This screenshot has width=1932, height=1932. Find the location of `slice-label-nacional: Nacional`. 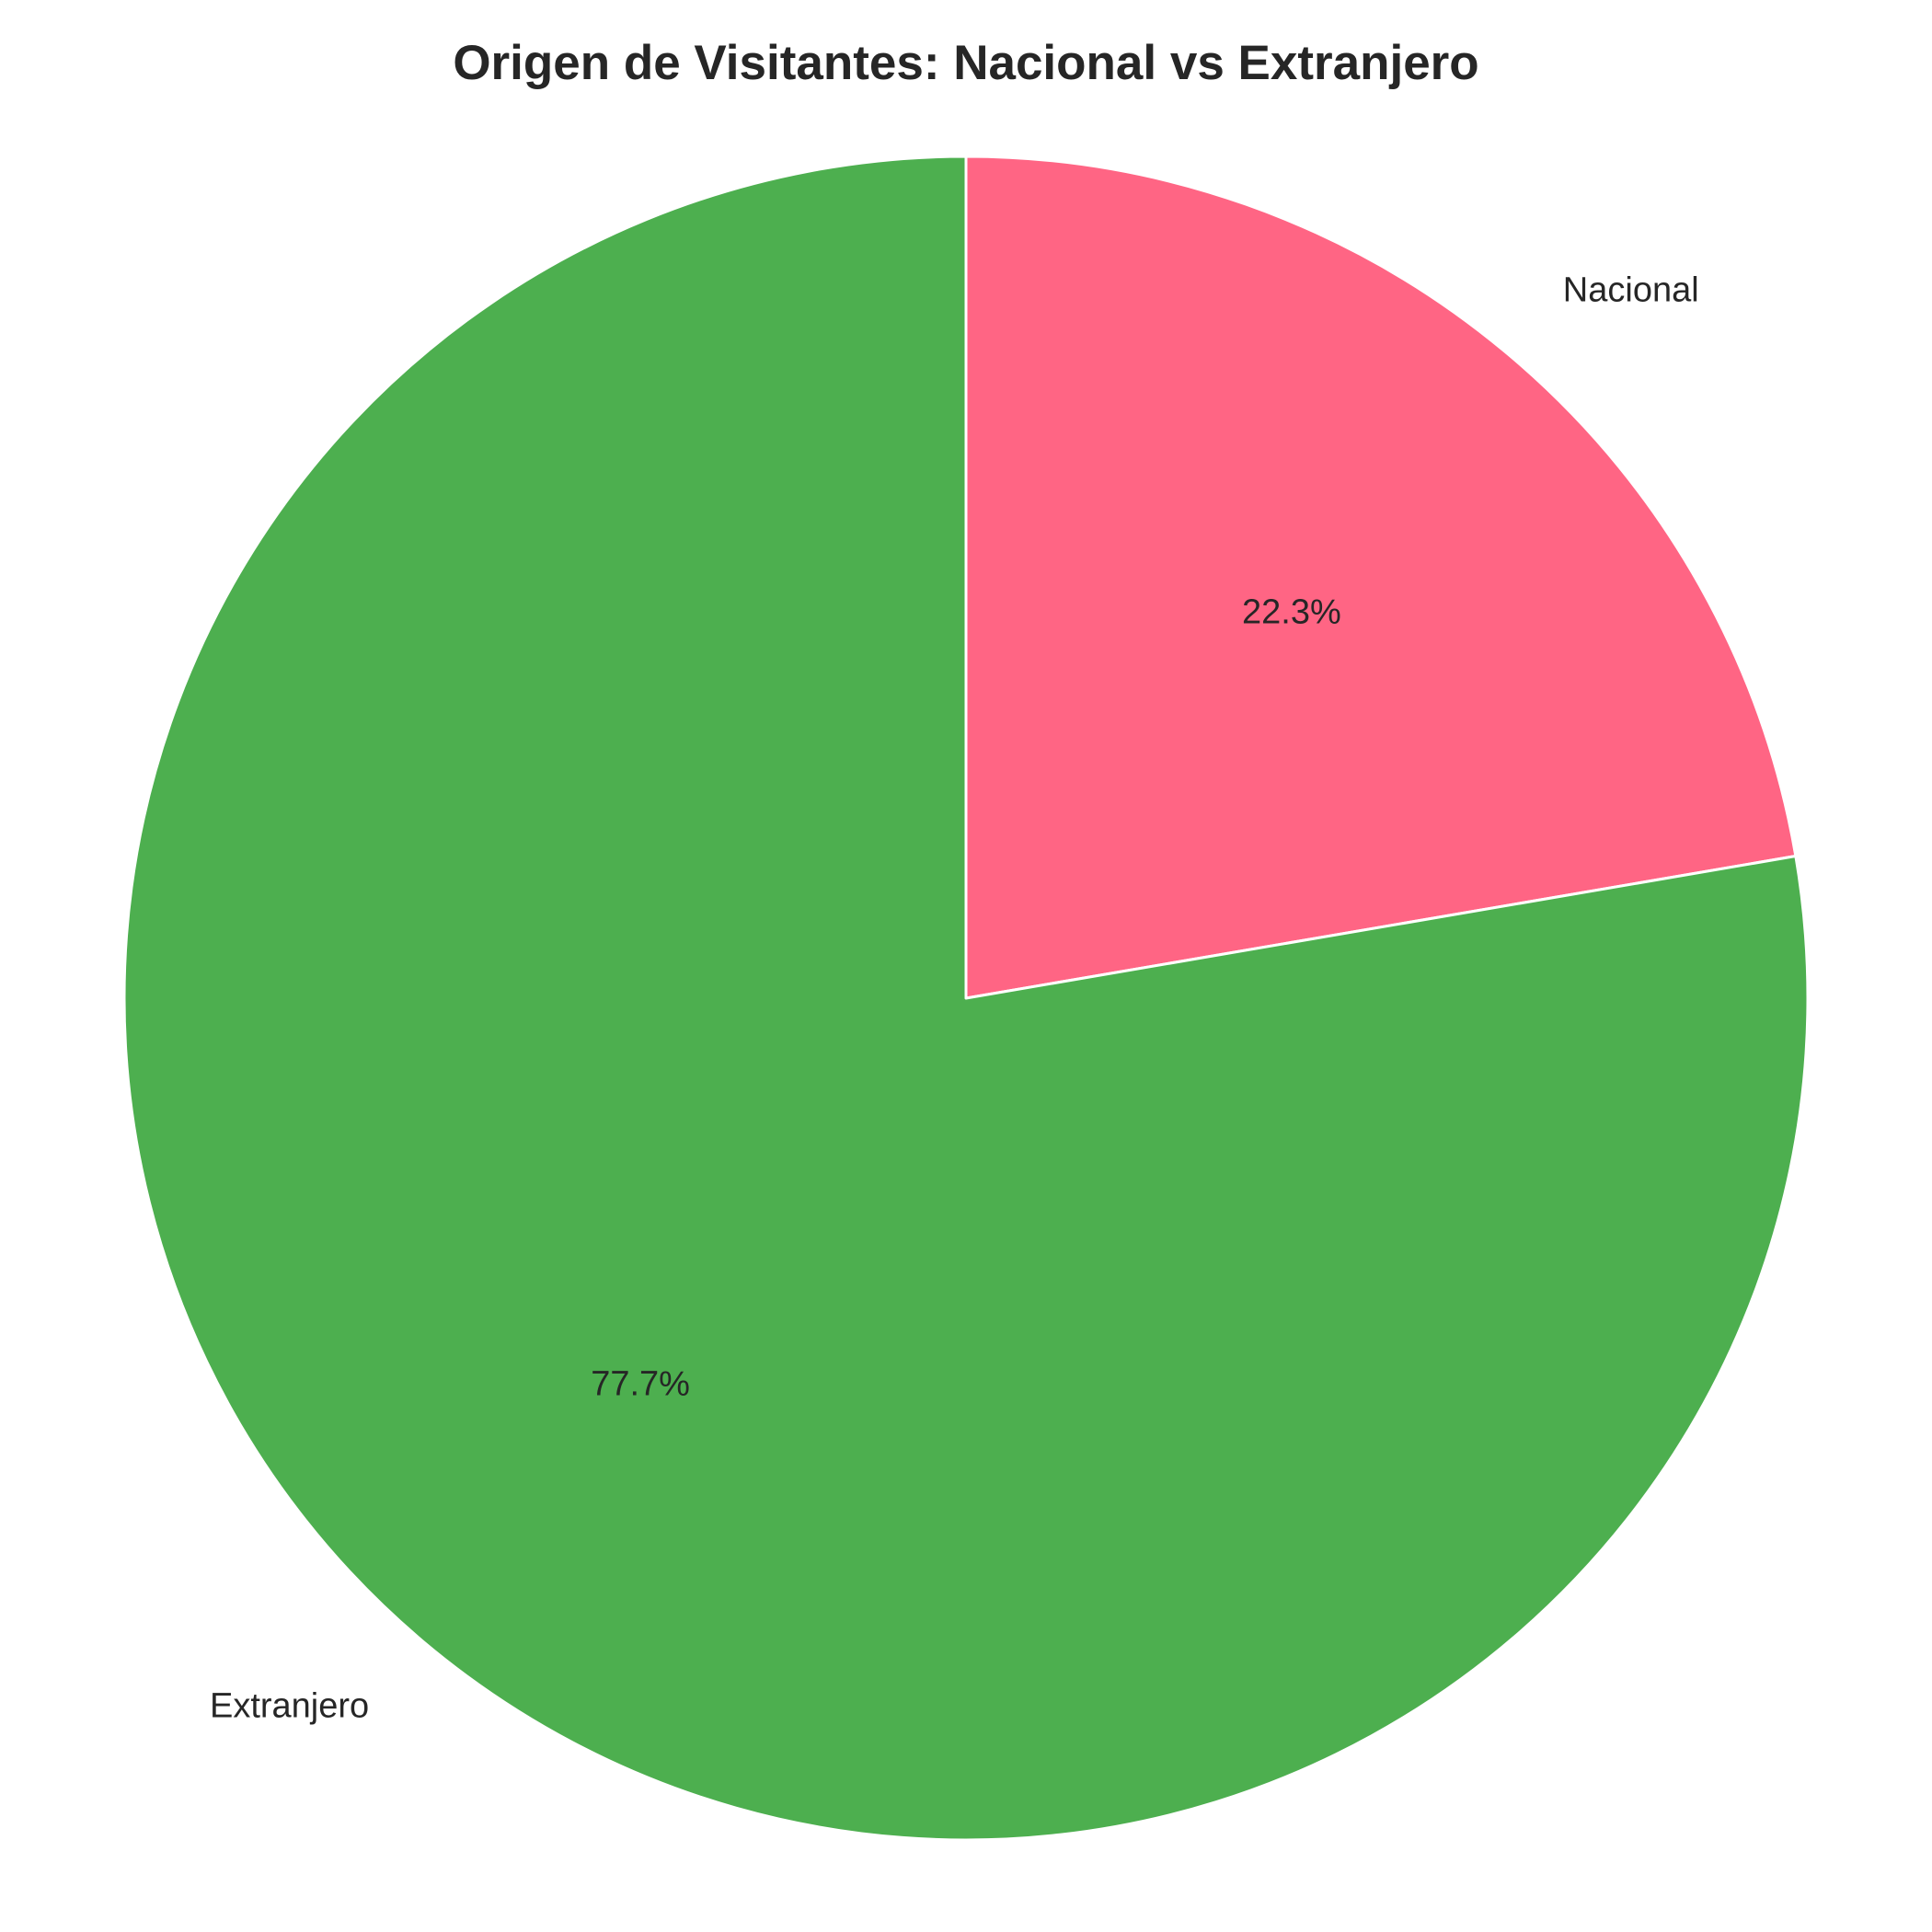

slice-label-nacional: Nacional is located at coordinates (1631, 290).